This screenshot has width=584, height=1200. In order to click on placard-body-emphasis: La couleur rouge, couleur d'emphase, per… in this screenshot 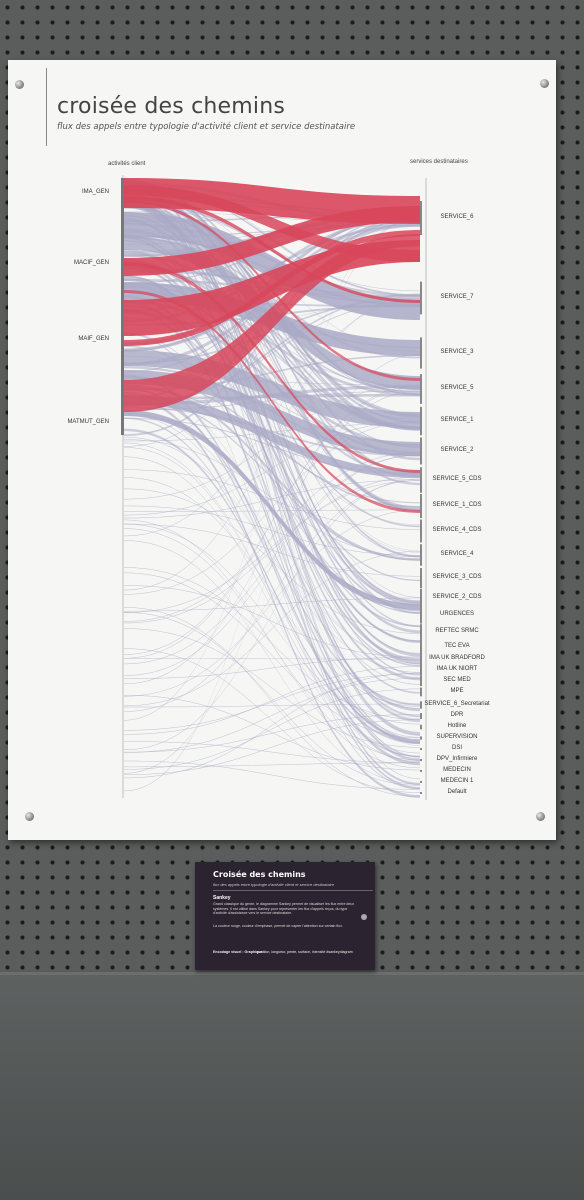, I will do `click(278, 926)`.